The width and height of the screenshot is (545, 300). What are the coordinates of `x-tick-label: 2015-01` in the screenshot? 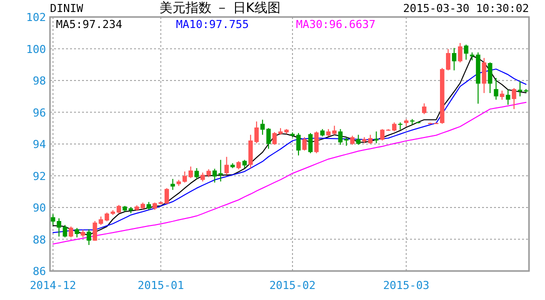 It's located at (161, 285).